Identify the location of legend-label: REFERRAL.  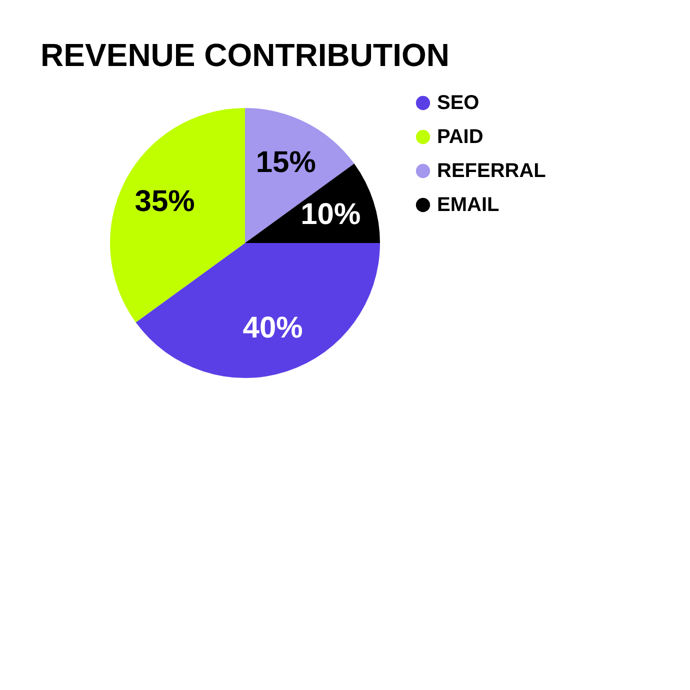
(491, 171).